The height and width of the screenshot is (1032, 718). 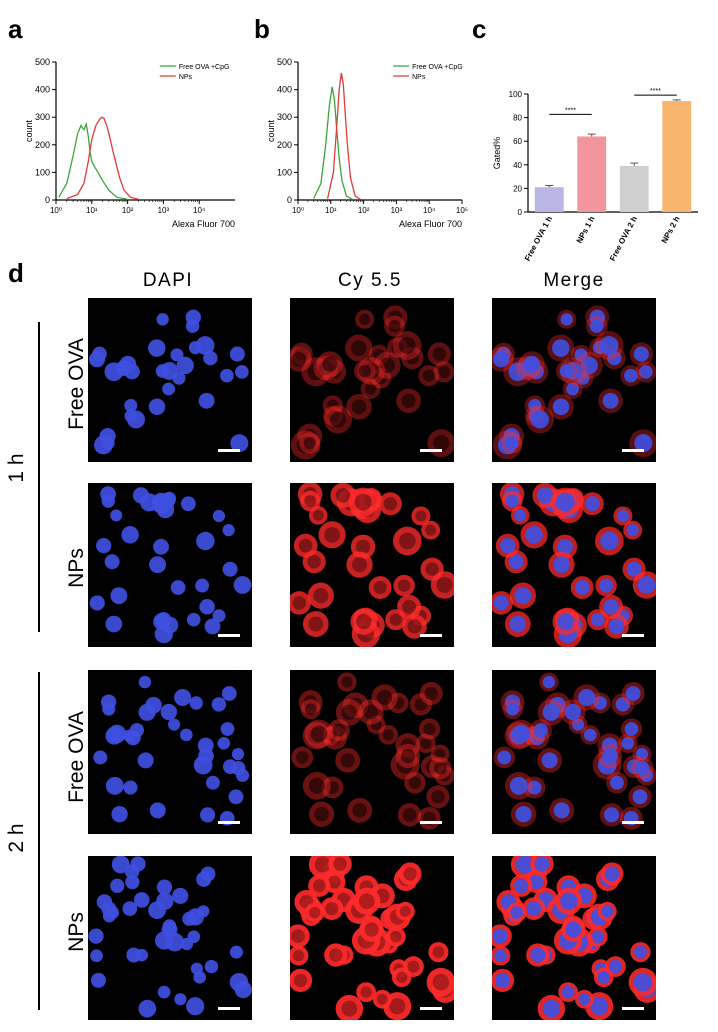 I want to click on x-tick-label: 10², so click(x=128, y=210).